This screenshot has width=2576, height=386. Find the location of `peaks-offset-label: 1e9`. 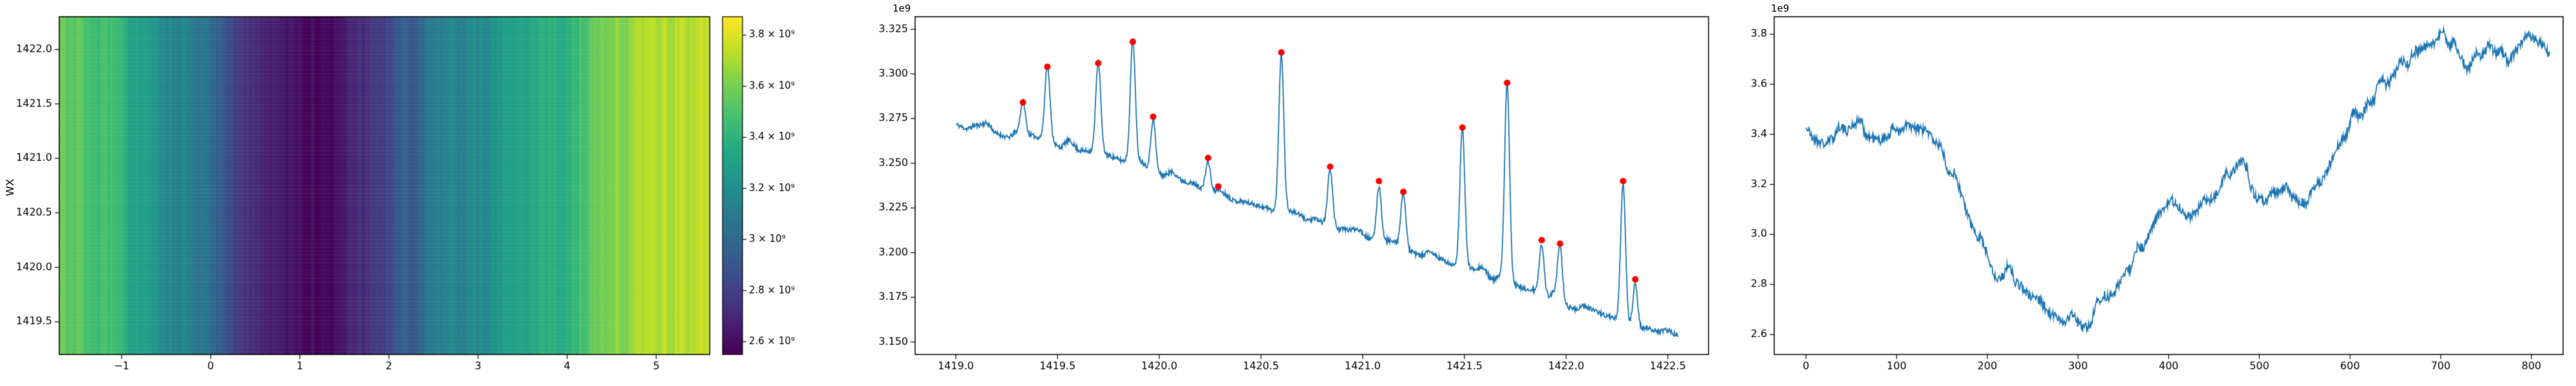

peaks-offset-label: 1e9 is located at coordinates (902, 8).